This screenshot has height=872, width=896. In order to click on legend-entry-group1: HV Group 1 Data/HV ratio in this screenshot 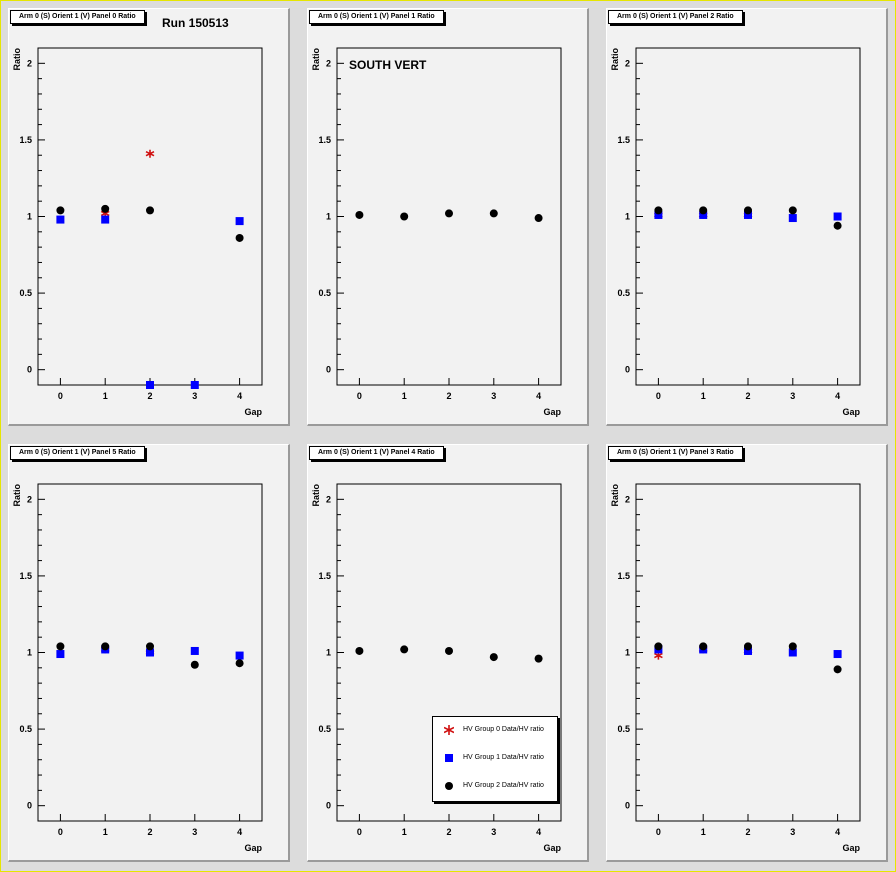, I will do `click(495, 758)`.